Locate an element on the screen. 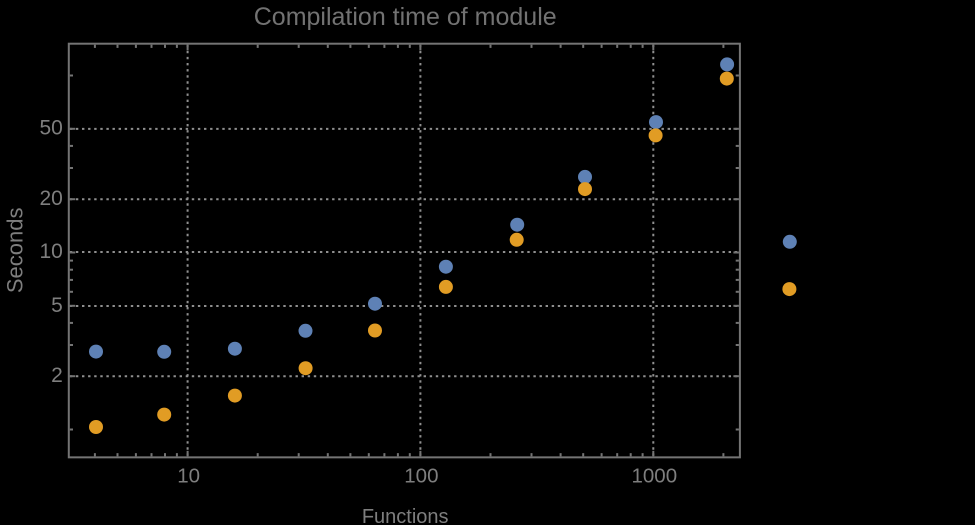  svg-text: 5 is located at coordinates (57, 305).